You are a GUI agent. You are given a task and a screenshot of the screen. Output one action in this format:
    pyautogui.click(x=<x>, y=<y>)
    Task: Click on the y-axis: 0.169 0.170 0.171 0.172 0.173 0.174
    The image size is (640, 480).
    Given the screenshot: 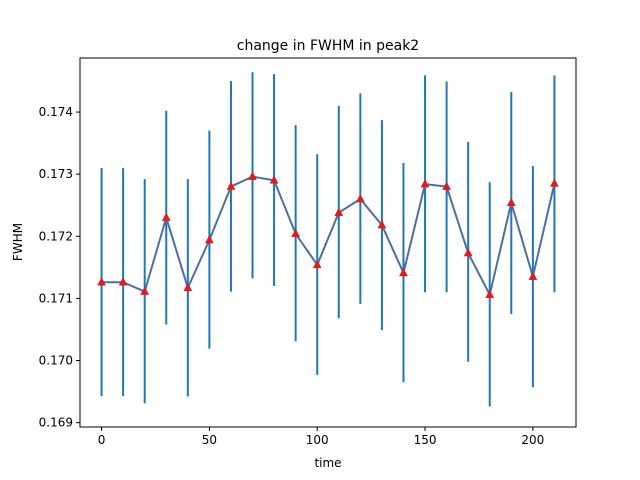 What is the action you would take?
    pyautogui.click(x=59, y=267)
    